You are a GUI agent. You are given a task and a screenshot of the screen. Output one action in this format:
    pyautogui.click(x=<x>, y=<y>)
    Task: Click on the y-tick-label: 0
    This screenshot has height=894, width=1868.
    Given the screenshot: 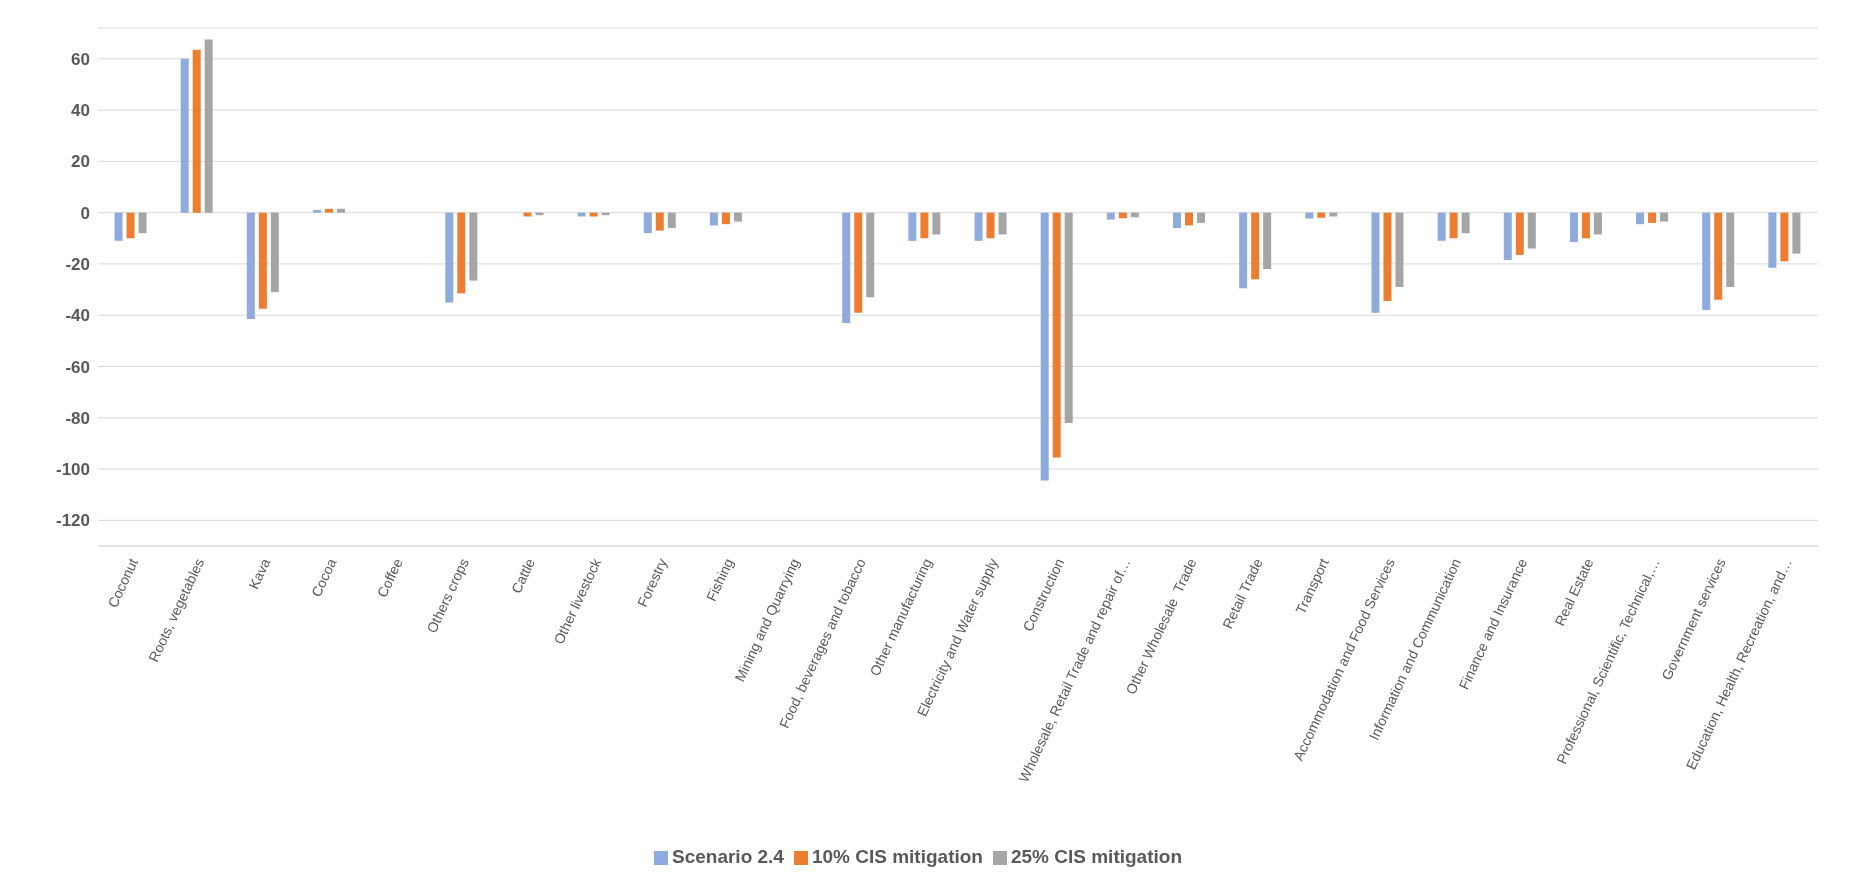 What is the action you would take?
    pyautogui.click(x=85, y=213)
    